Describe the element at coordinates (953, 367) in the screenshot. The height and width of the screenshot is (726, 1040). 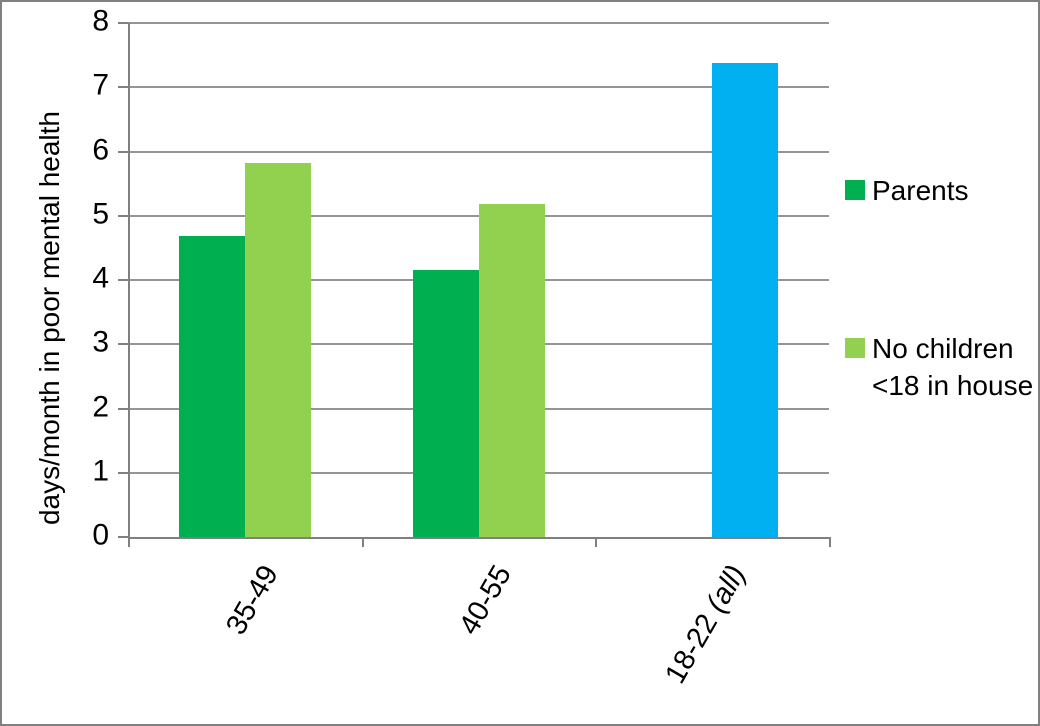
I see `legend-label-no-children: No children <18 in house` at that location.